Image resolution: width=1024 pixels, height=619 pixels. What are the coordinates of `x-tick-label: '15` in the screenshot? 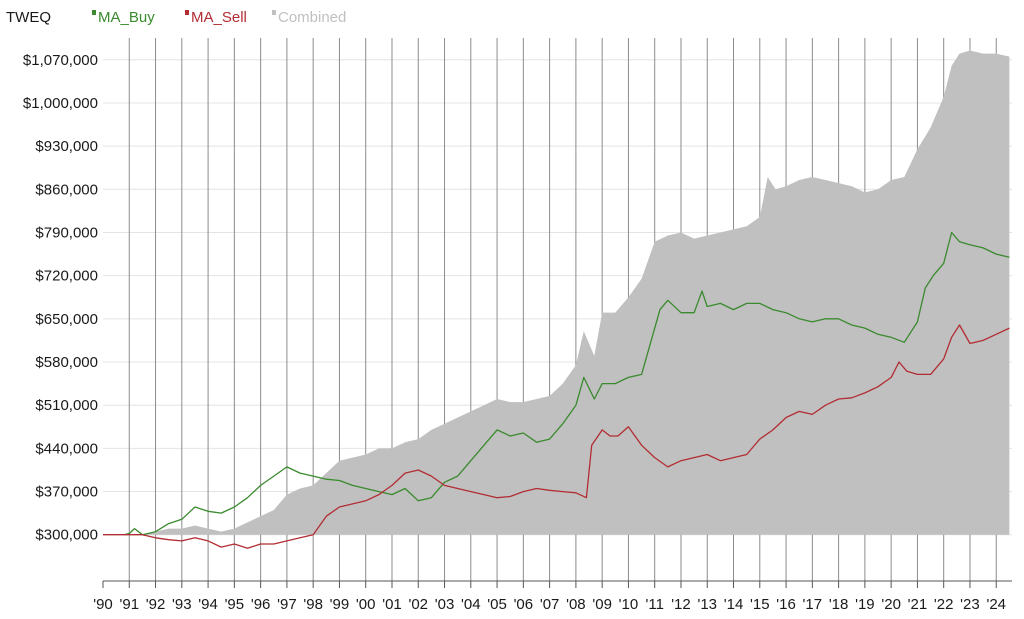 It's located at (760, 604).